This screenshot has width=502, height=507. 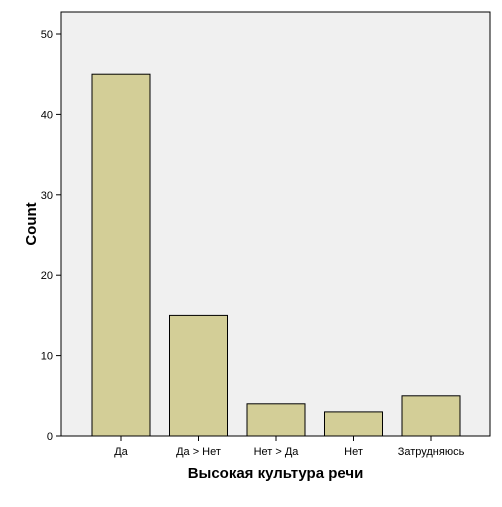 What do you see at coordinates (47, 35) in the screenshot?
I see `y-tick-label-5: 50` at bounding box center [47, 35].